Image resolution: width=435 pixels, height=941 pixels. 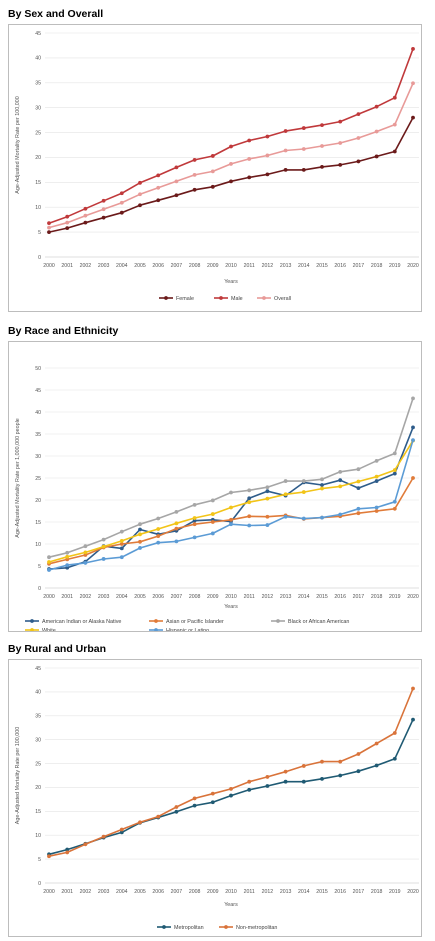 What do you see at coordinates (39, 860) in the screenshot?
I see `y-tick-label: 5` at bounding box center [39, 860].